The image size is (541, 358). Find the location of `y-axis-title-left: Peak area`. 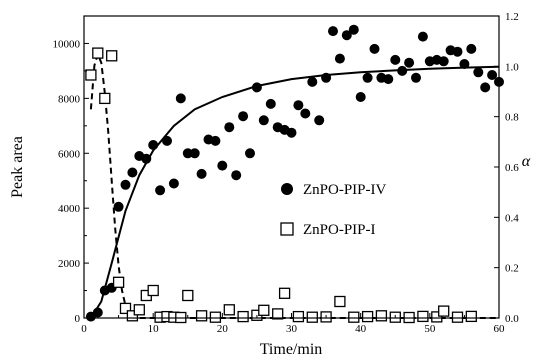

y-axis-title-left: Peak area is located at coordinates (17, 167).